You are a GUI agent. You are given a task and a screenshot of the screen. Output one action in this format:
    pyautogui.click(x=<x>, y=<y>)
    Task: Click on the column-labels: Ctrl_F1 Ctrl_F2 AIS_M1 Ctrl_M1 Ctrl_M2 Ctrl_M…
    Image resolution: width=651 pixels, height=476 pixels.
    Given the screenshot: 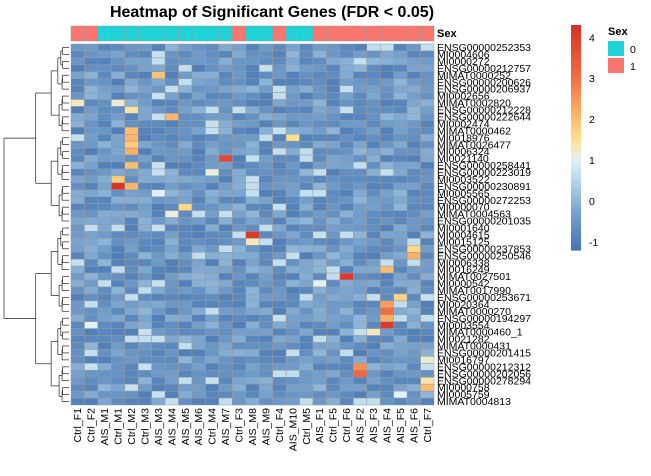 What is the action you would take?
    pyautogui.click(x=253, y=429)
    